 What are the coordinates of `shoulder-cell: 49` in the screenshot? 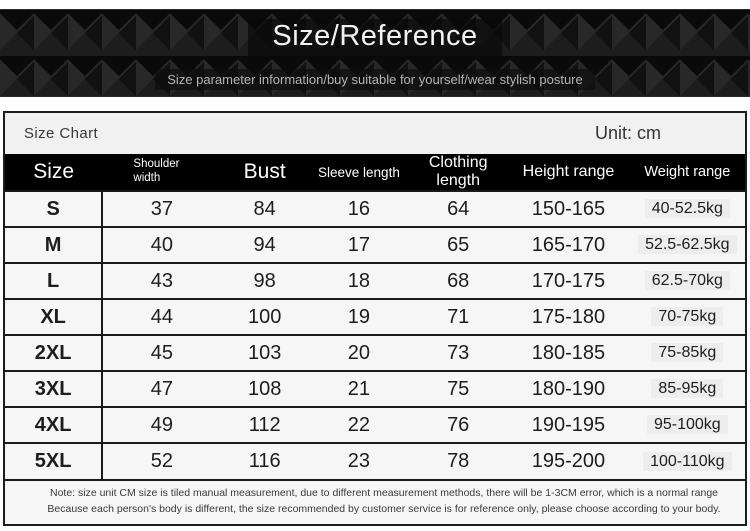 It's located at (161, 424).